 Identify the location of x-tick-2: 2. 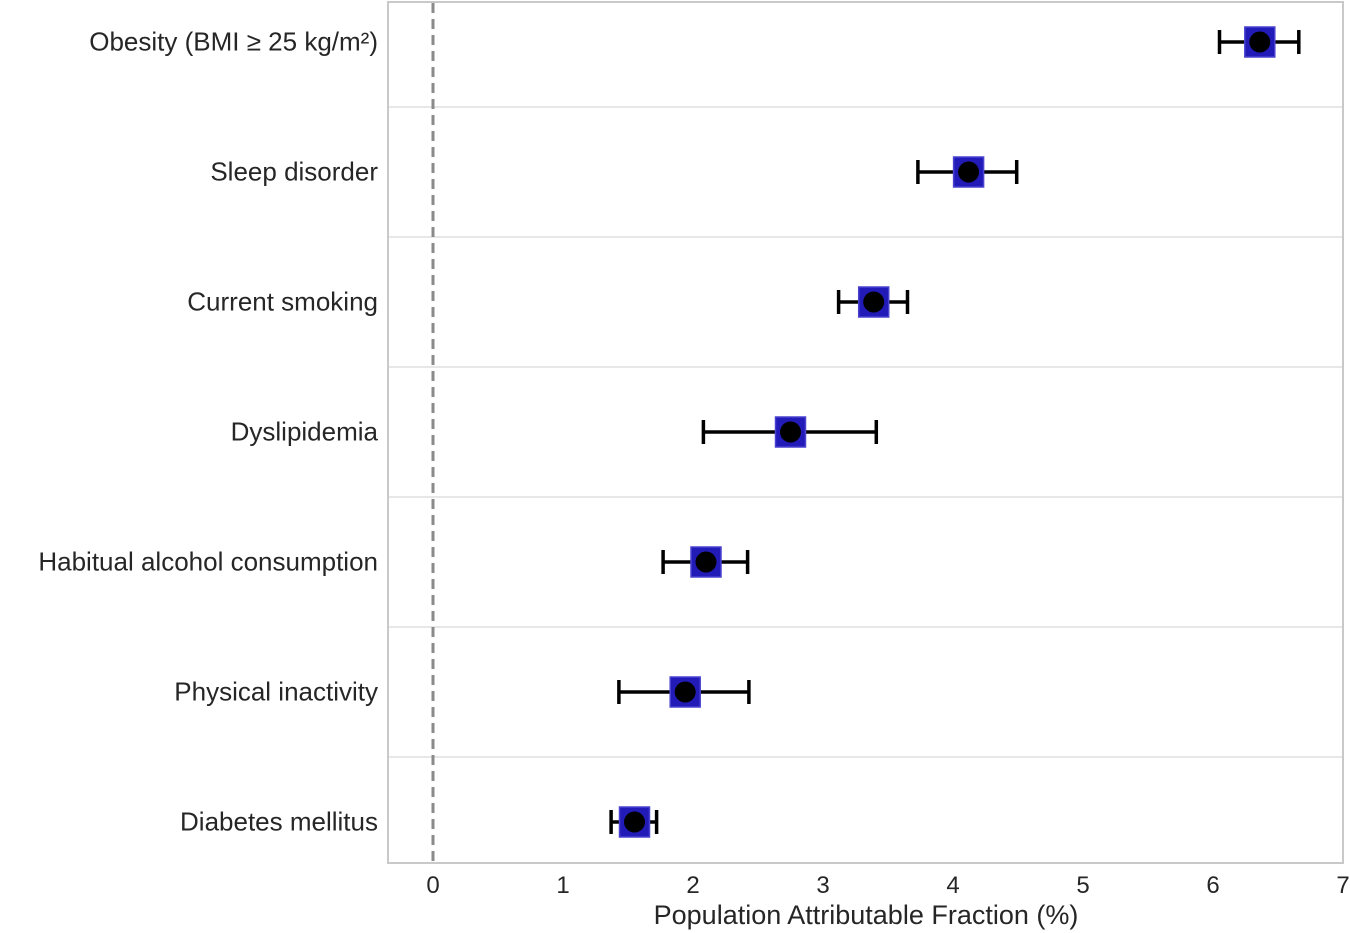
(693, 885).